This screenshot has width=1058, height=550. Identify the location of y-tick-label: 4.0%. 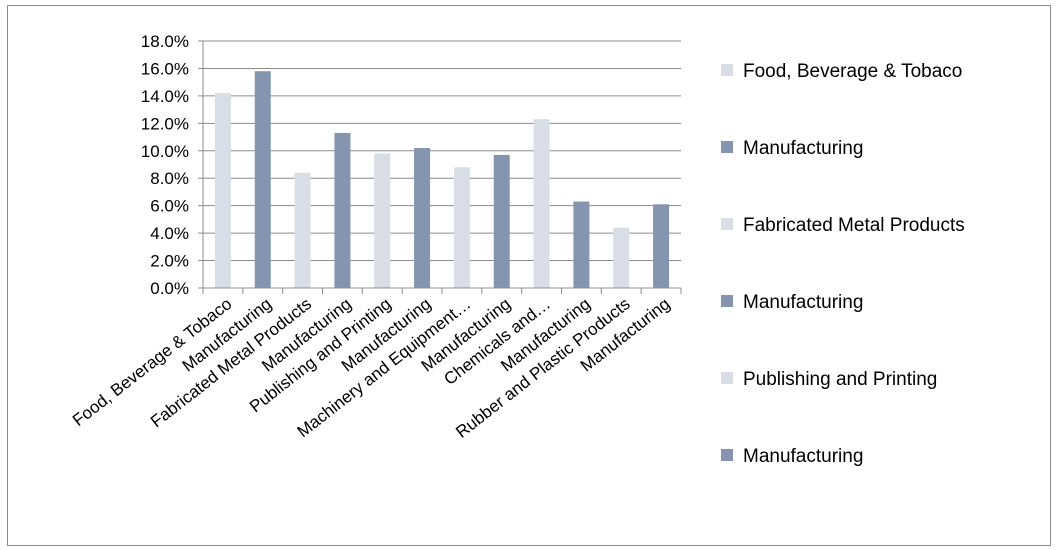
(169, 233).